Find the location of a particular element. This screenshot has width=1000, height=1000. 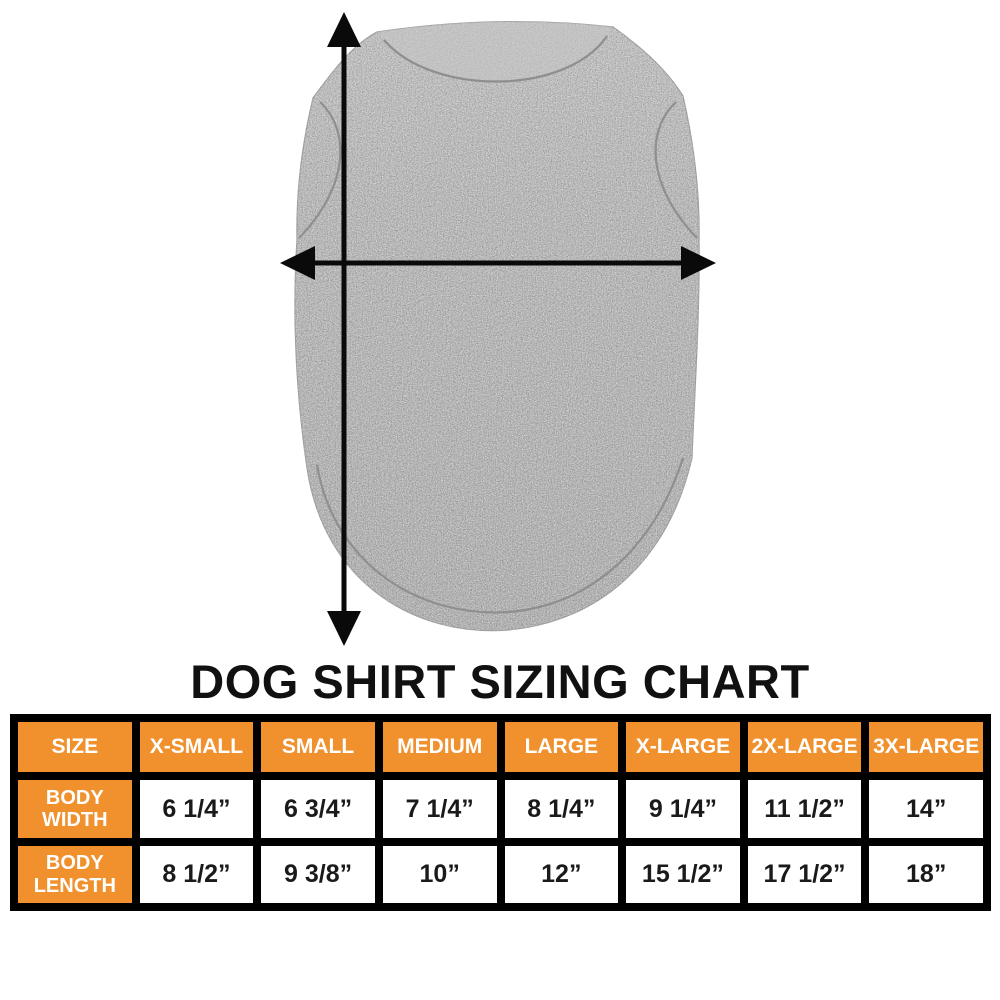

body-width-3x-large: 14” is located at coordinates (926, 809).